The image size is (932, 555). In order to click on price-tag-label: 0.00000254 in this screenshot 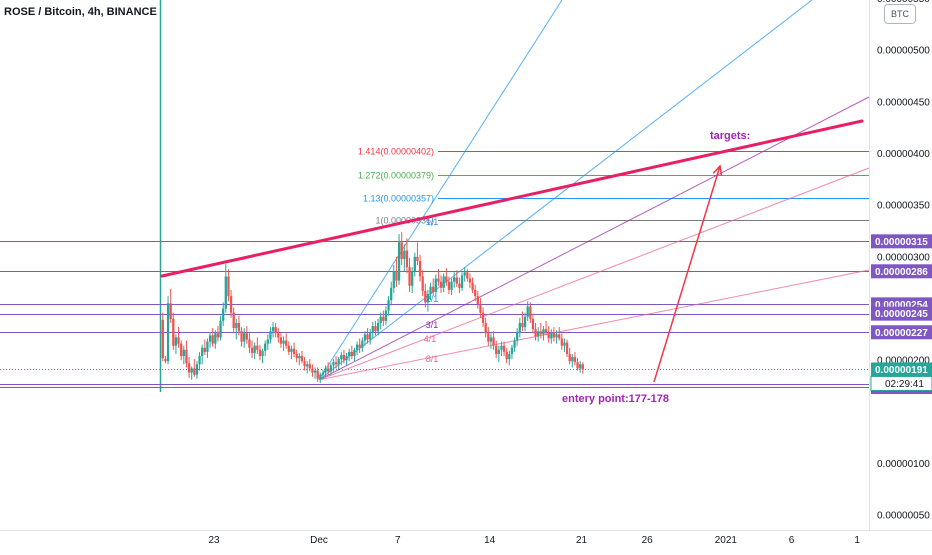, I will do `click(901, 305)`.